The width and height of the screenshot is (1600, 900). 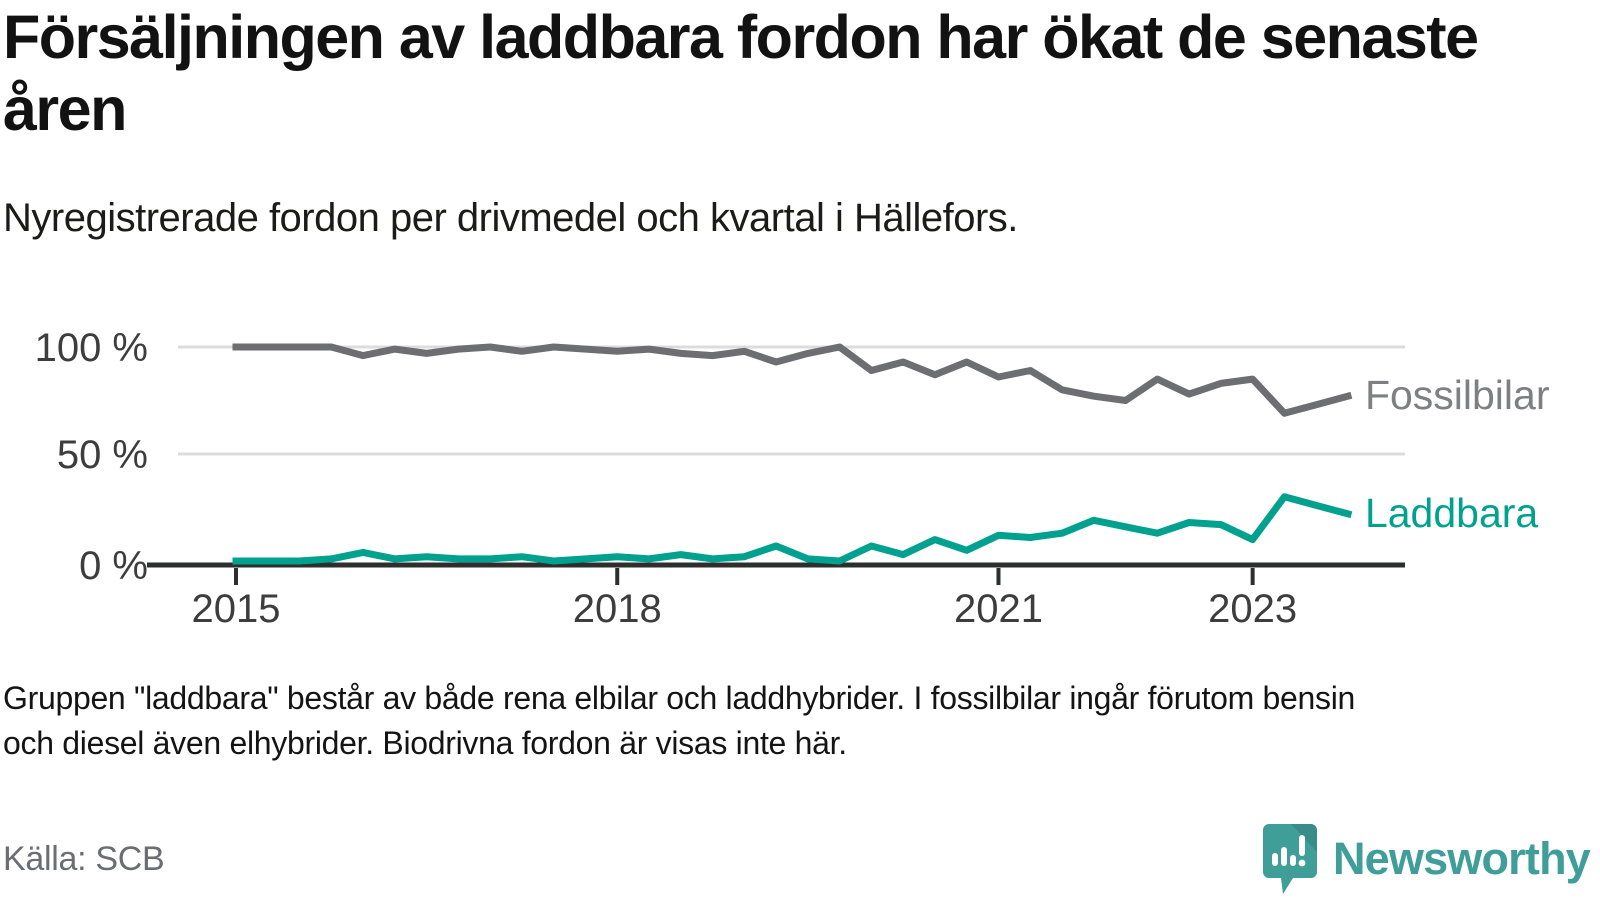 I want to click on newsworthy-logo: Newsworthy, so click(x=1426, y=859).